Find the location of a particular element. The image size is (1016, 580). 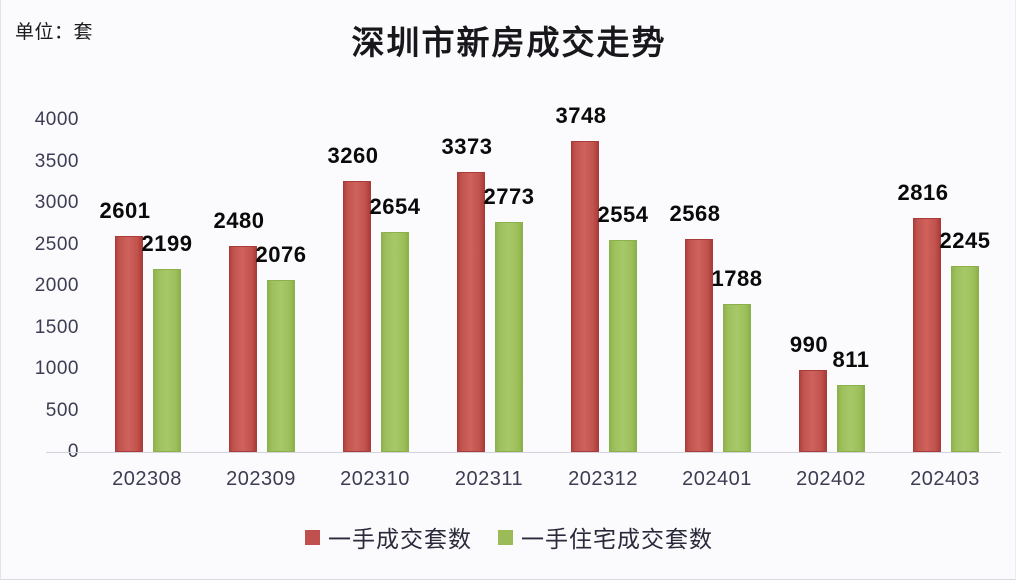

x-axis-tick-202309: 202309 is located at coordinates (261, 479).